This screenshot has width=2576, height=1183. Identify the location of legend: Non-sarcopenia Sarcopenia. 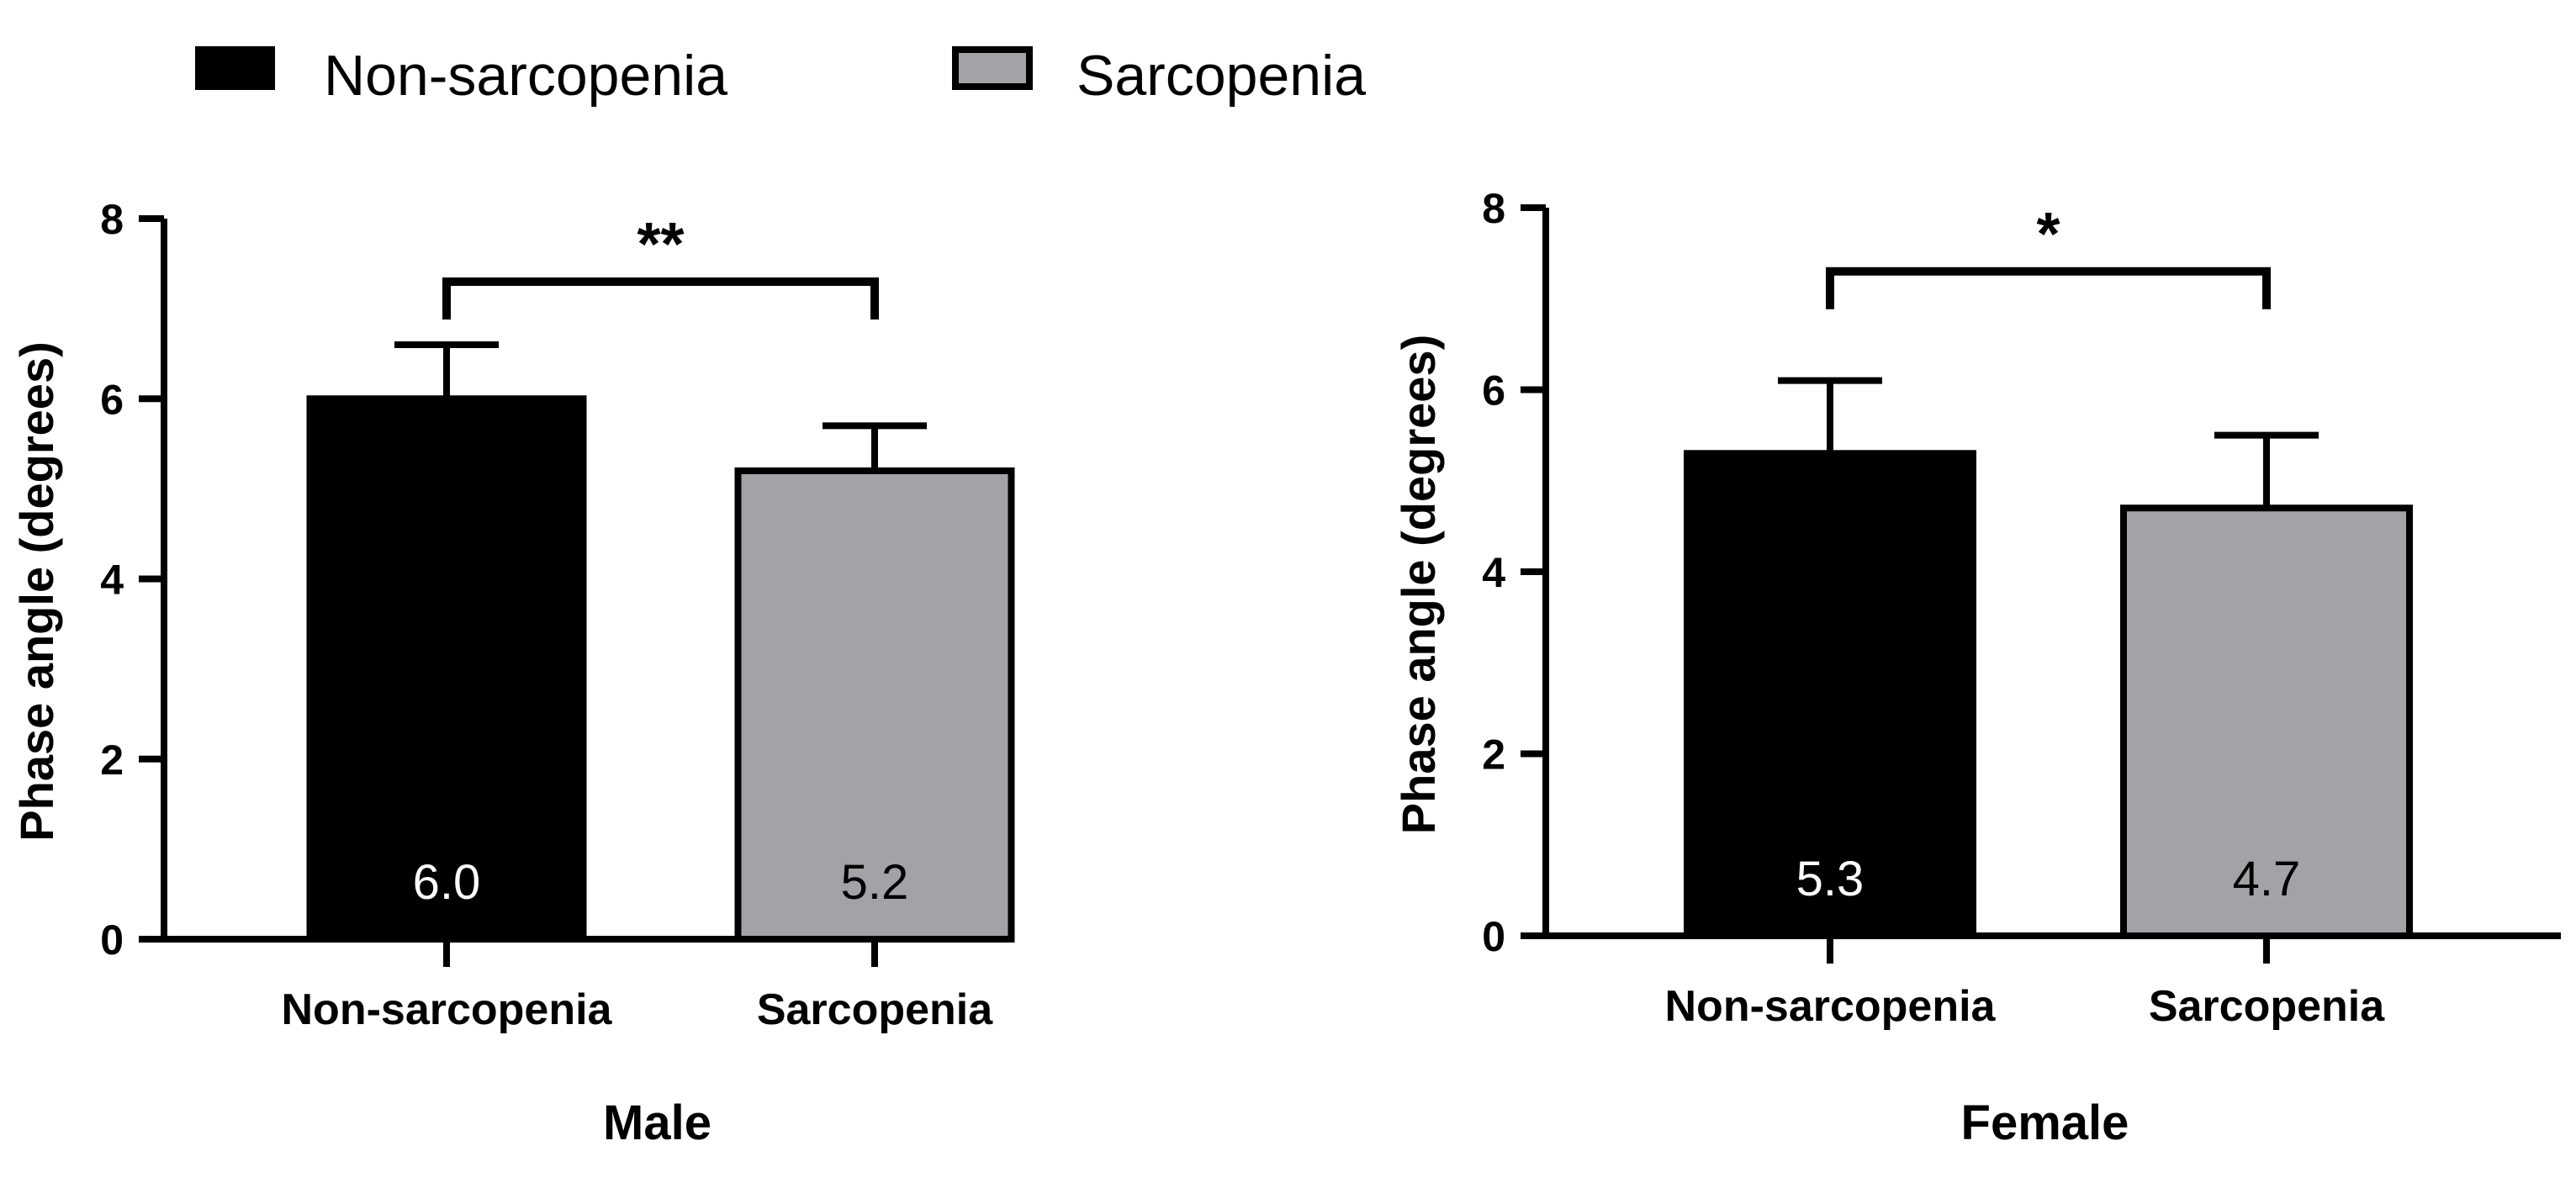
(780, 76).